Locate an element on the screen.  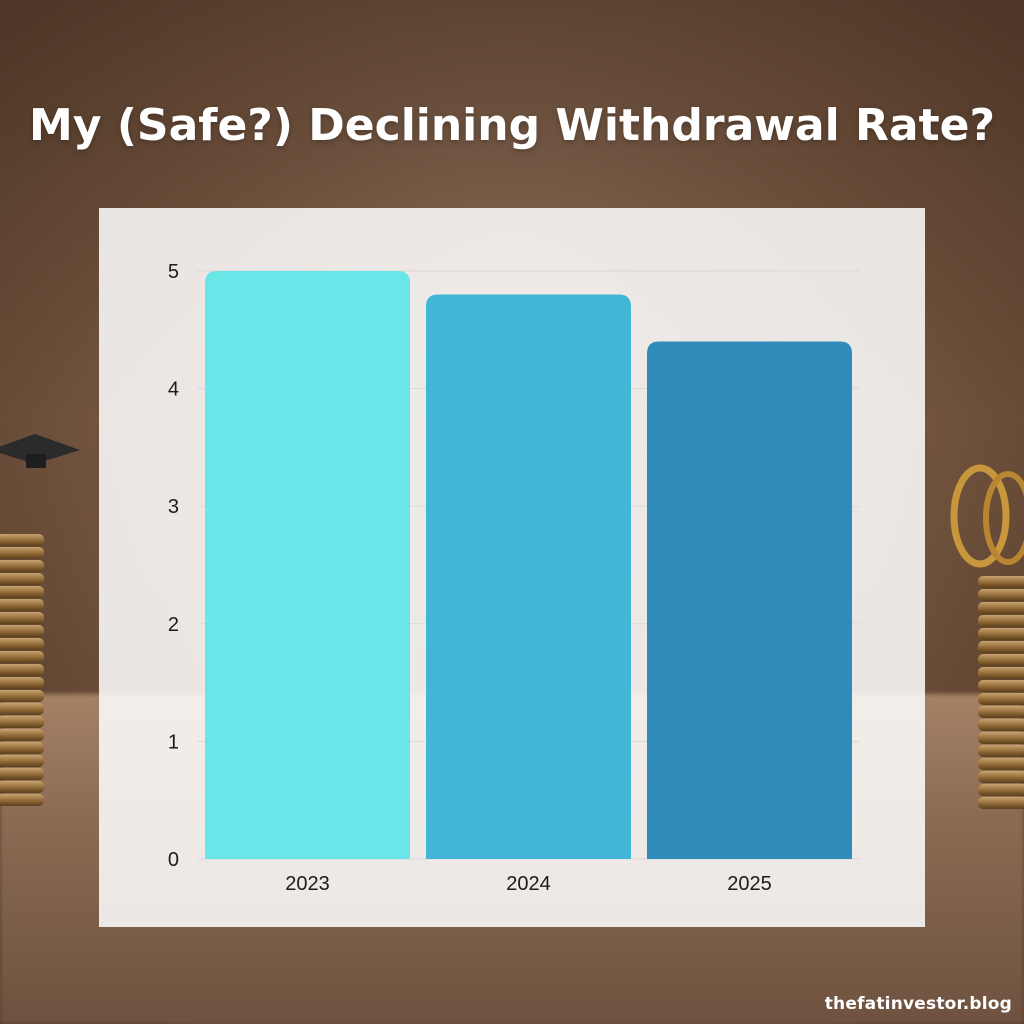
y-tick-label: 0 is located at coordinates (173, 860).